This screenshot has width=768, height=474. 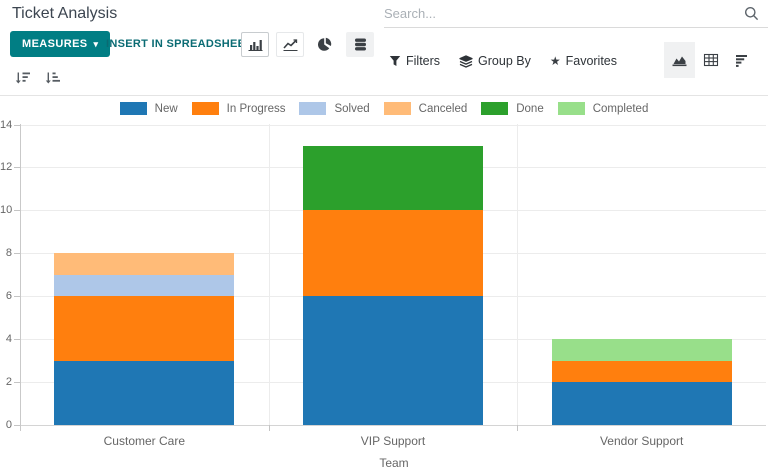 I want to click on bar-segment-solved, so click(x=144, y=285).